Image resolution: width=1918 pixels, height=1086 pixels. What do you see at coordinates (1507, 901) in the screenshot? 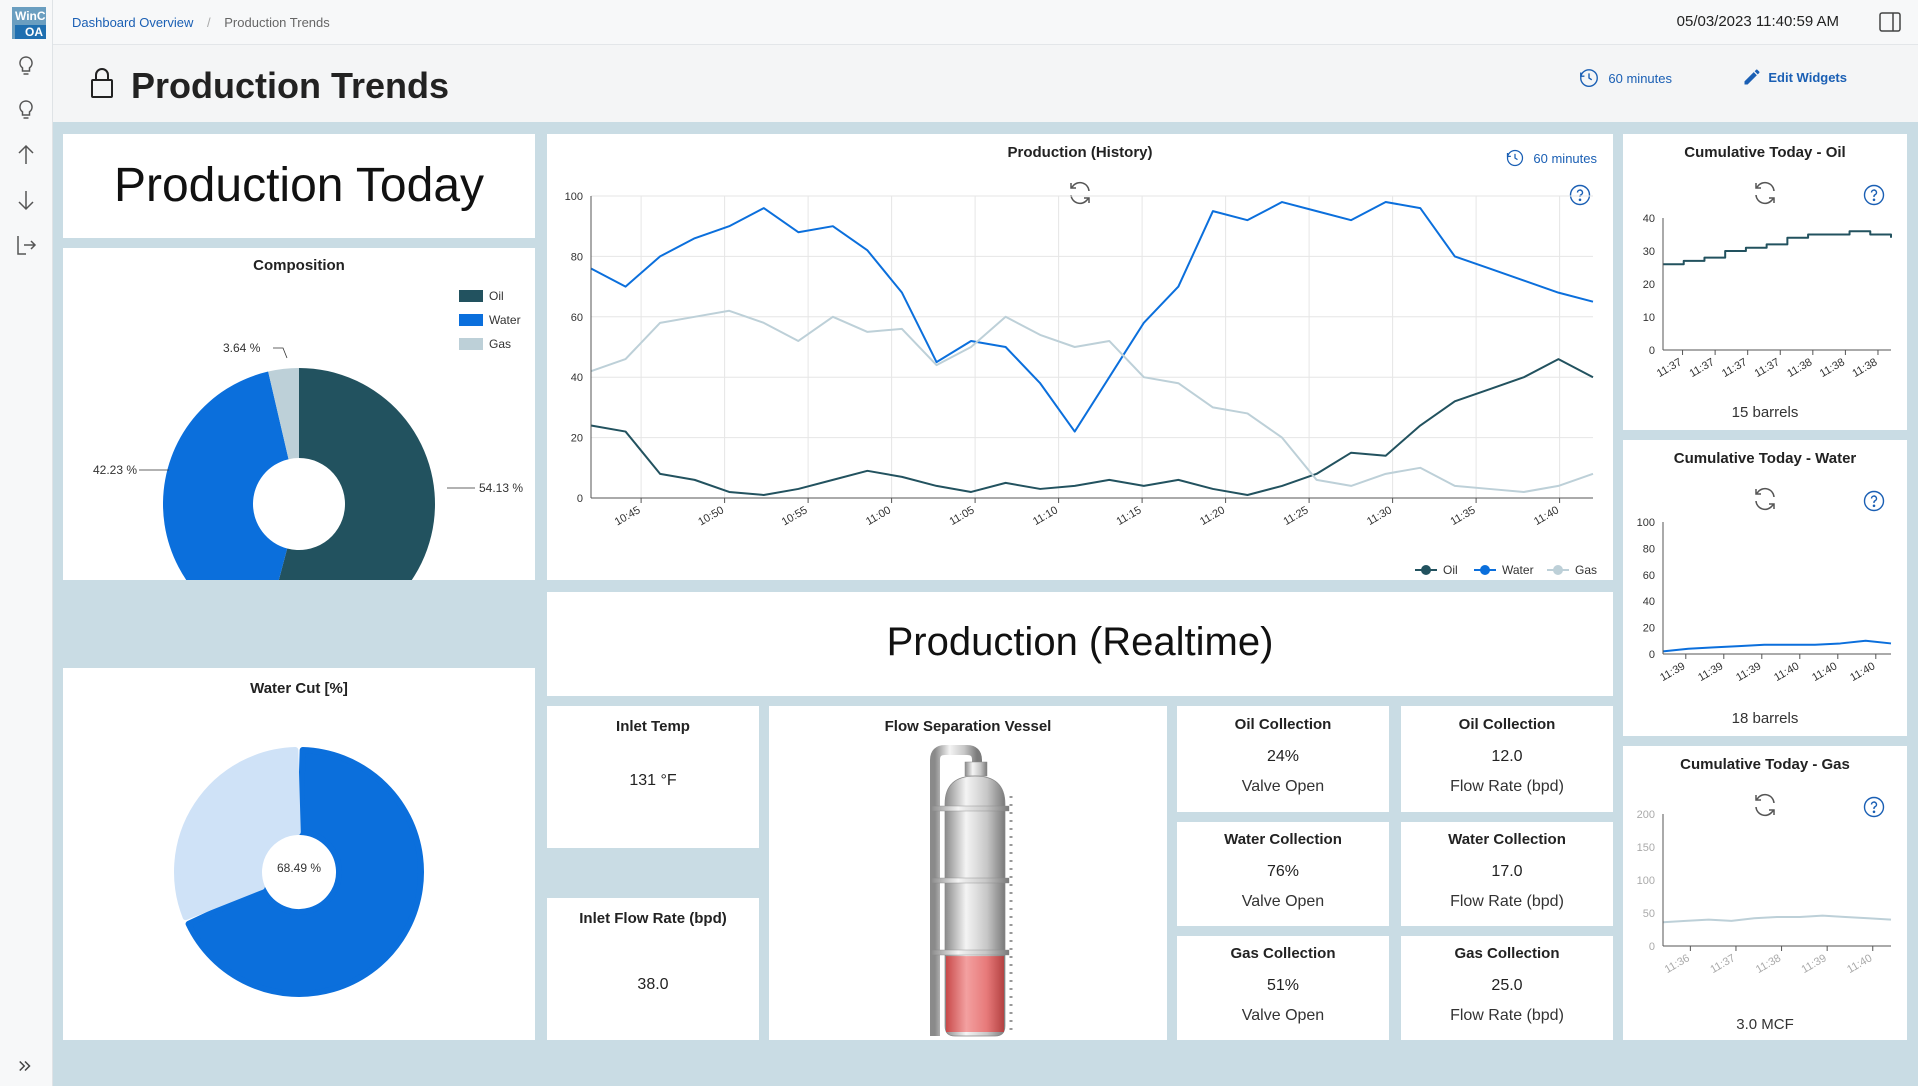
I see `water-flow-label: Flow Rate (bpd)` at bounding box center [1507, 901].